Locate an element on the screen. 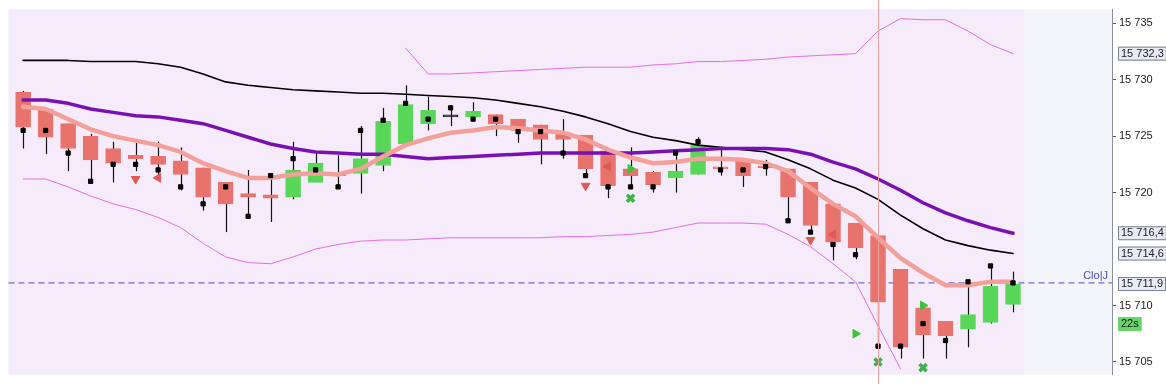 This screenshot has height=384, width=1166. y-tick-label: 15 730 is located at coordinates (1136, 78).